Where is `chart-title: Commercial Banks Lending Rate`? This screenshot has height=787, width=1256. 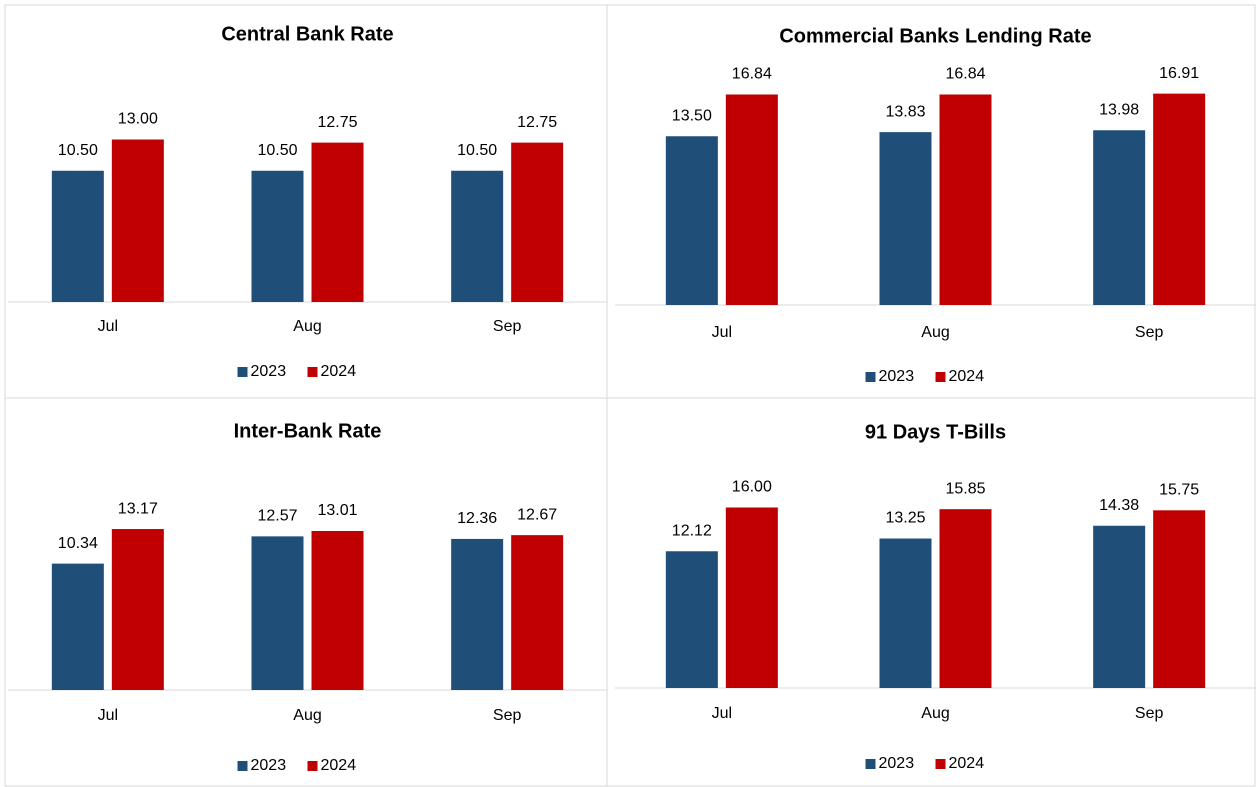 chart-title: Commercial Banks Lending Rate is located at coordinates (935, 36).